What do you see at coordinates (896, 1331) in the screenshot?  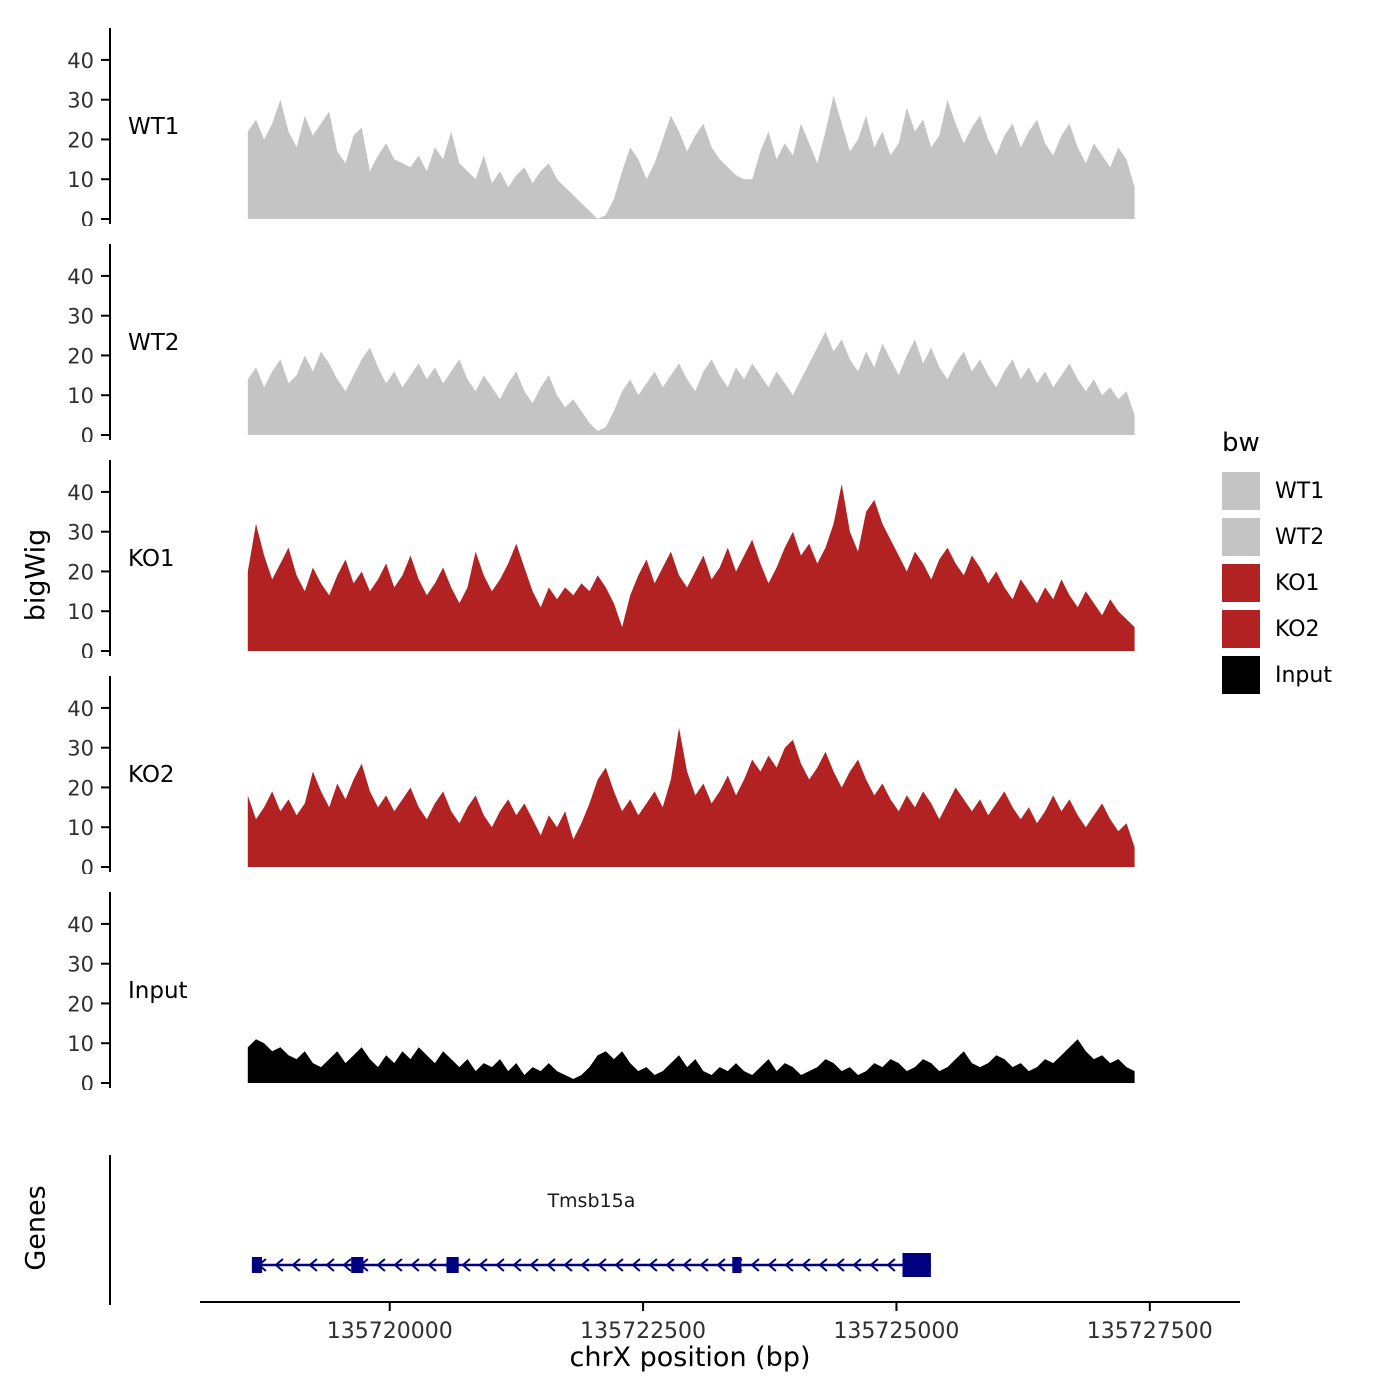 I see `x-tick-label: 135725000` at bounding box center [896, 1331].